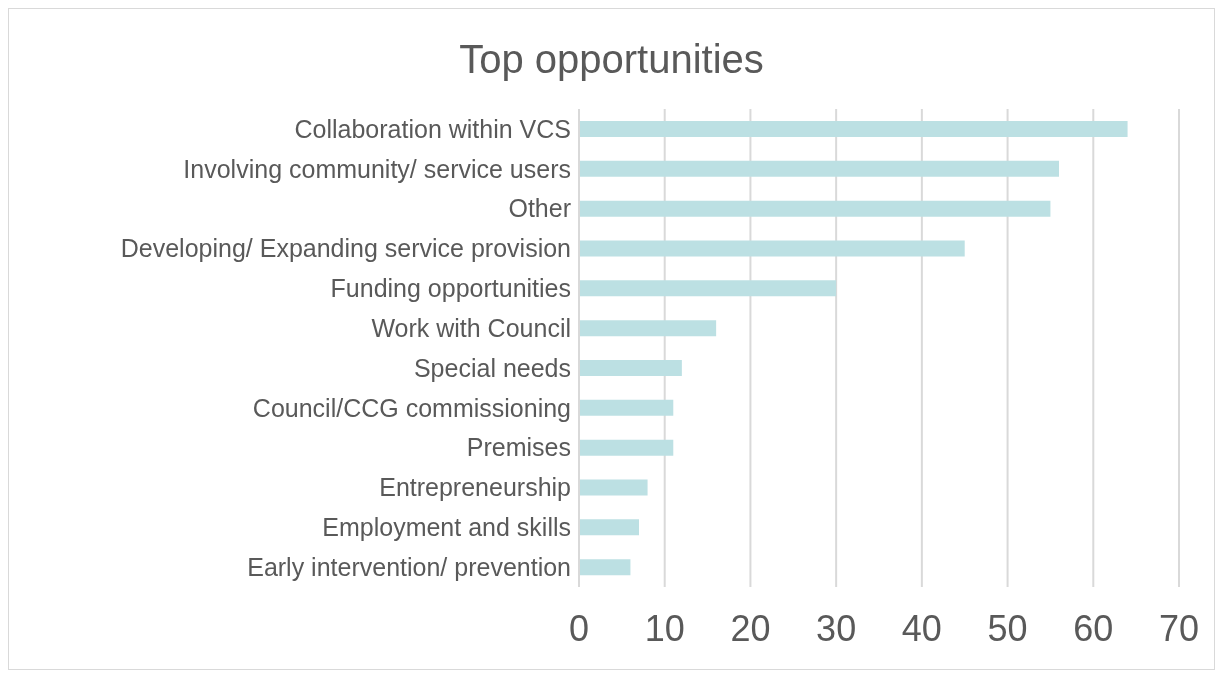 This screenshot has height=679, width=1225. I want to click on y-tick-label: Entrepreneurship, so click(475, 487).